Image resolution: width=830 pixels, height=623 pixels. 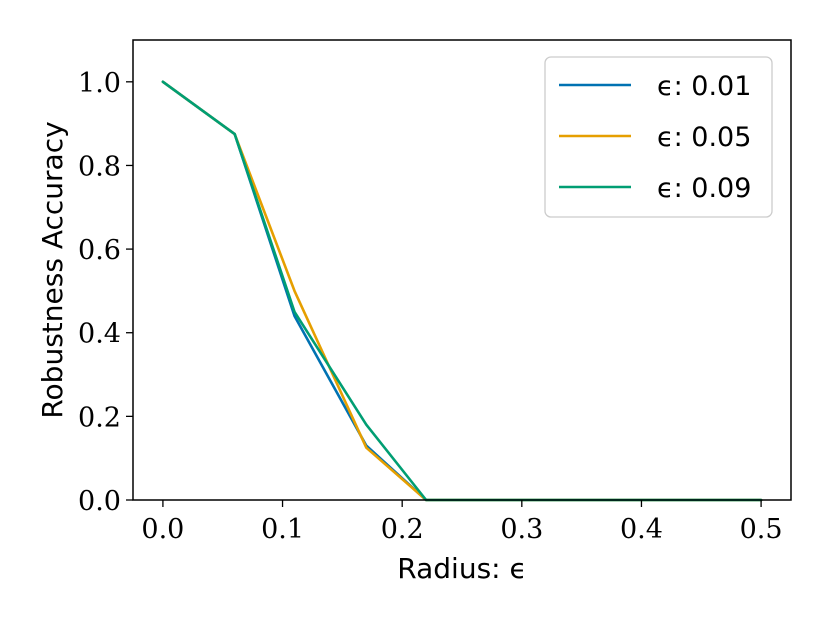 I want to click on y-tick-label: 1.0, so click(x=99, y=83).